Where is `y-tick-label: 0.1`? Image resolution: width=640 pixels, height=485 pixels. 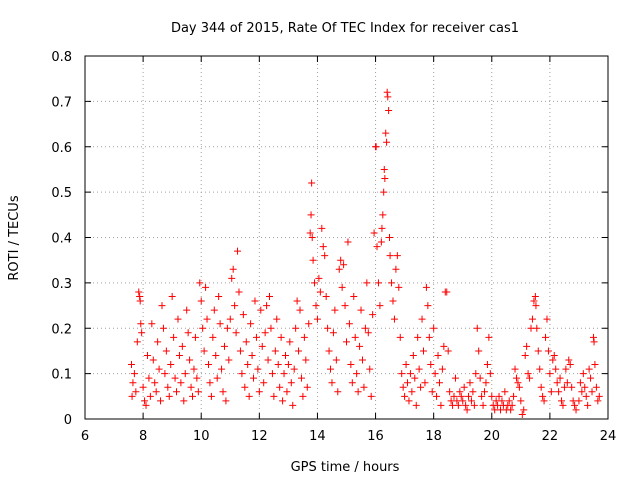 y-tick-label: 0.1 is located at coordinates (61, 375).